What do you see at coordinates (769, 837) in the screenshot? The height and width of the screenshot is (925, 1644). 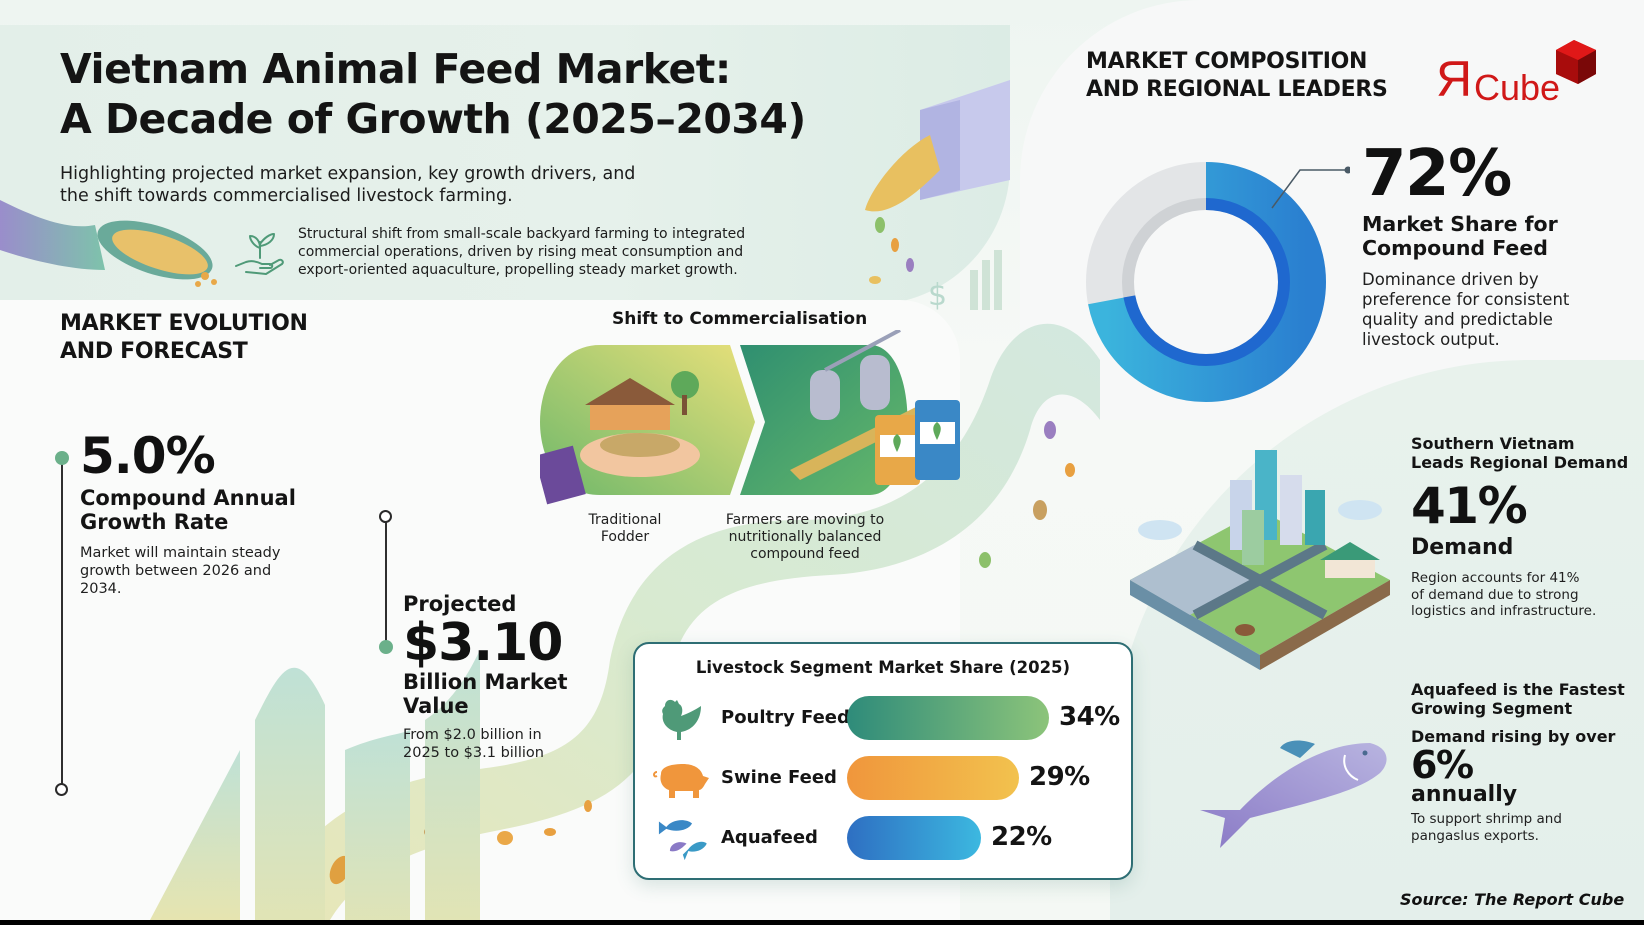 I see `segment-label: Aquafeed` at bounding box center [769, 837].